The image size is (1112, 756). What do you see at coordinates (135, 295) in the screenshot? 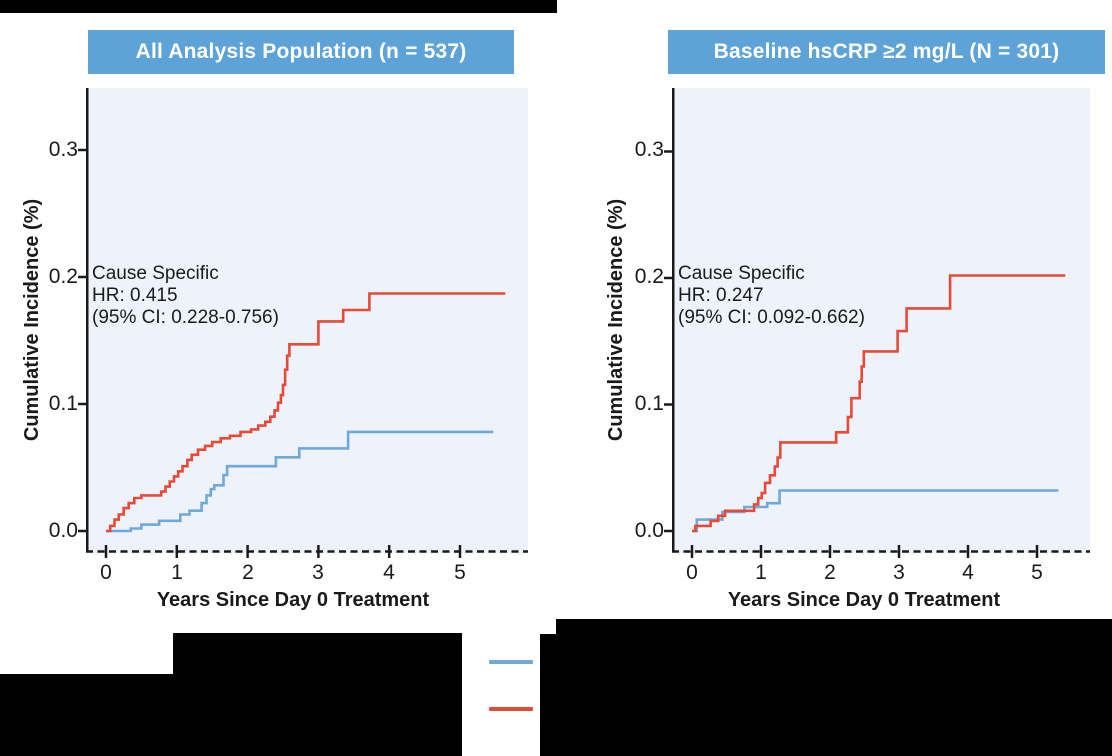
I see `annotation-line: HR: 0.415` at bounding box center [135, 295].